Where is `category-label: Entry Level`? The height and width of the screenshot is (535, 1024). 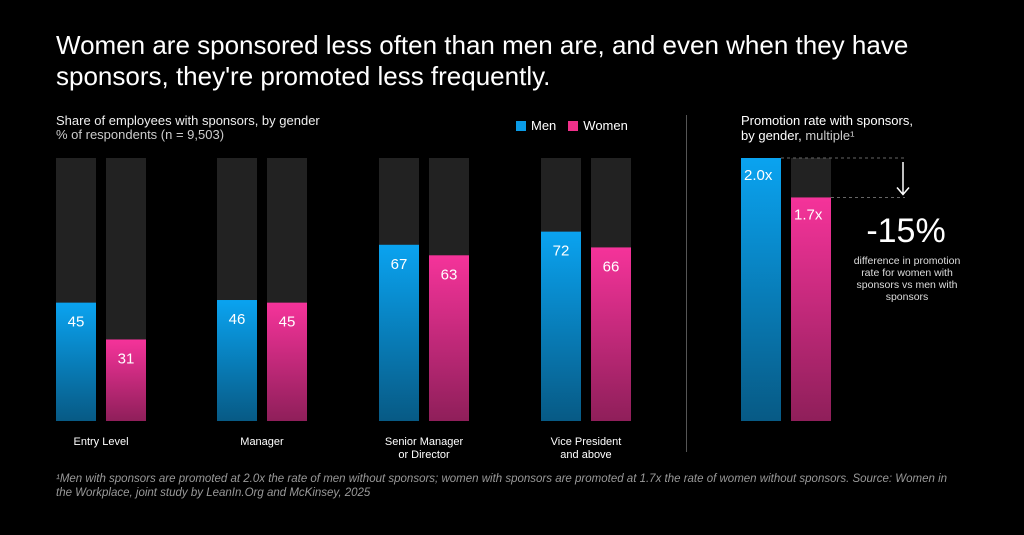 category-label: Entry Level is located at coordinates (100, 442).